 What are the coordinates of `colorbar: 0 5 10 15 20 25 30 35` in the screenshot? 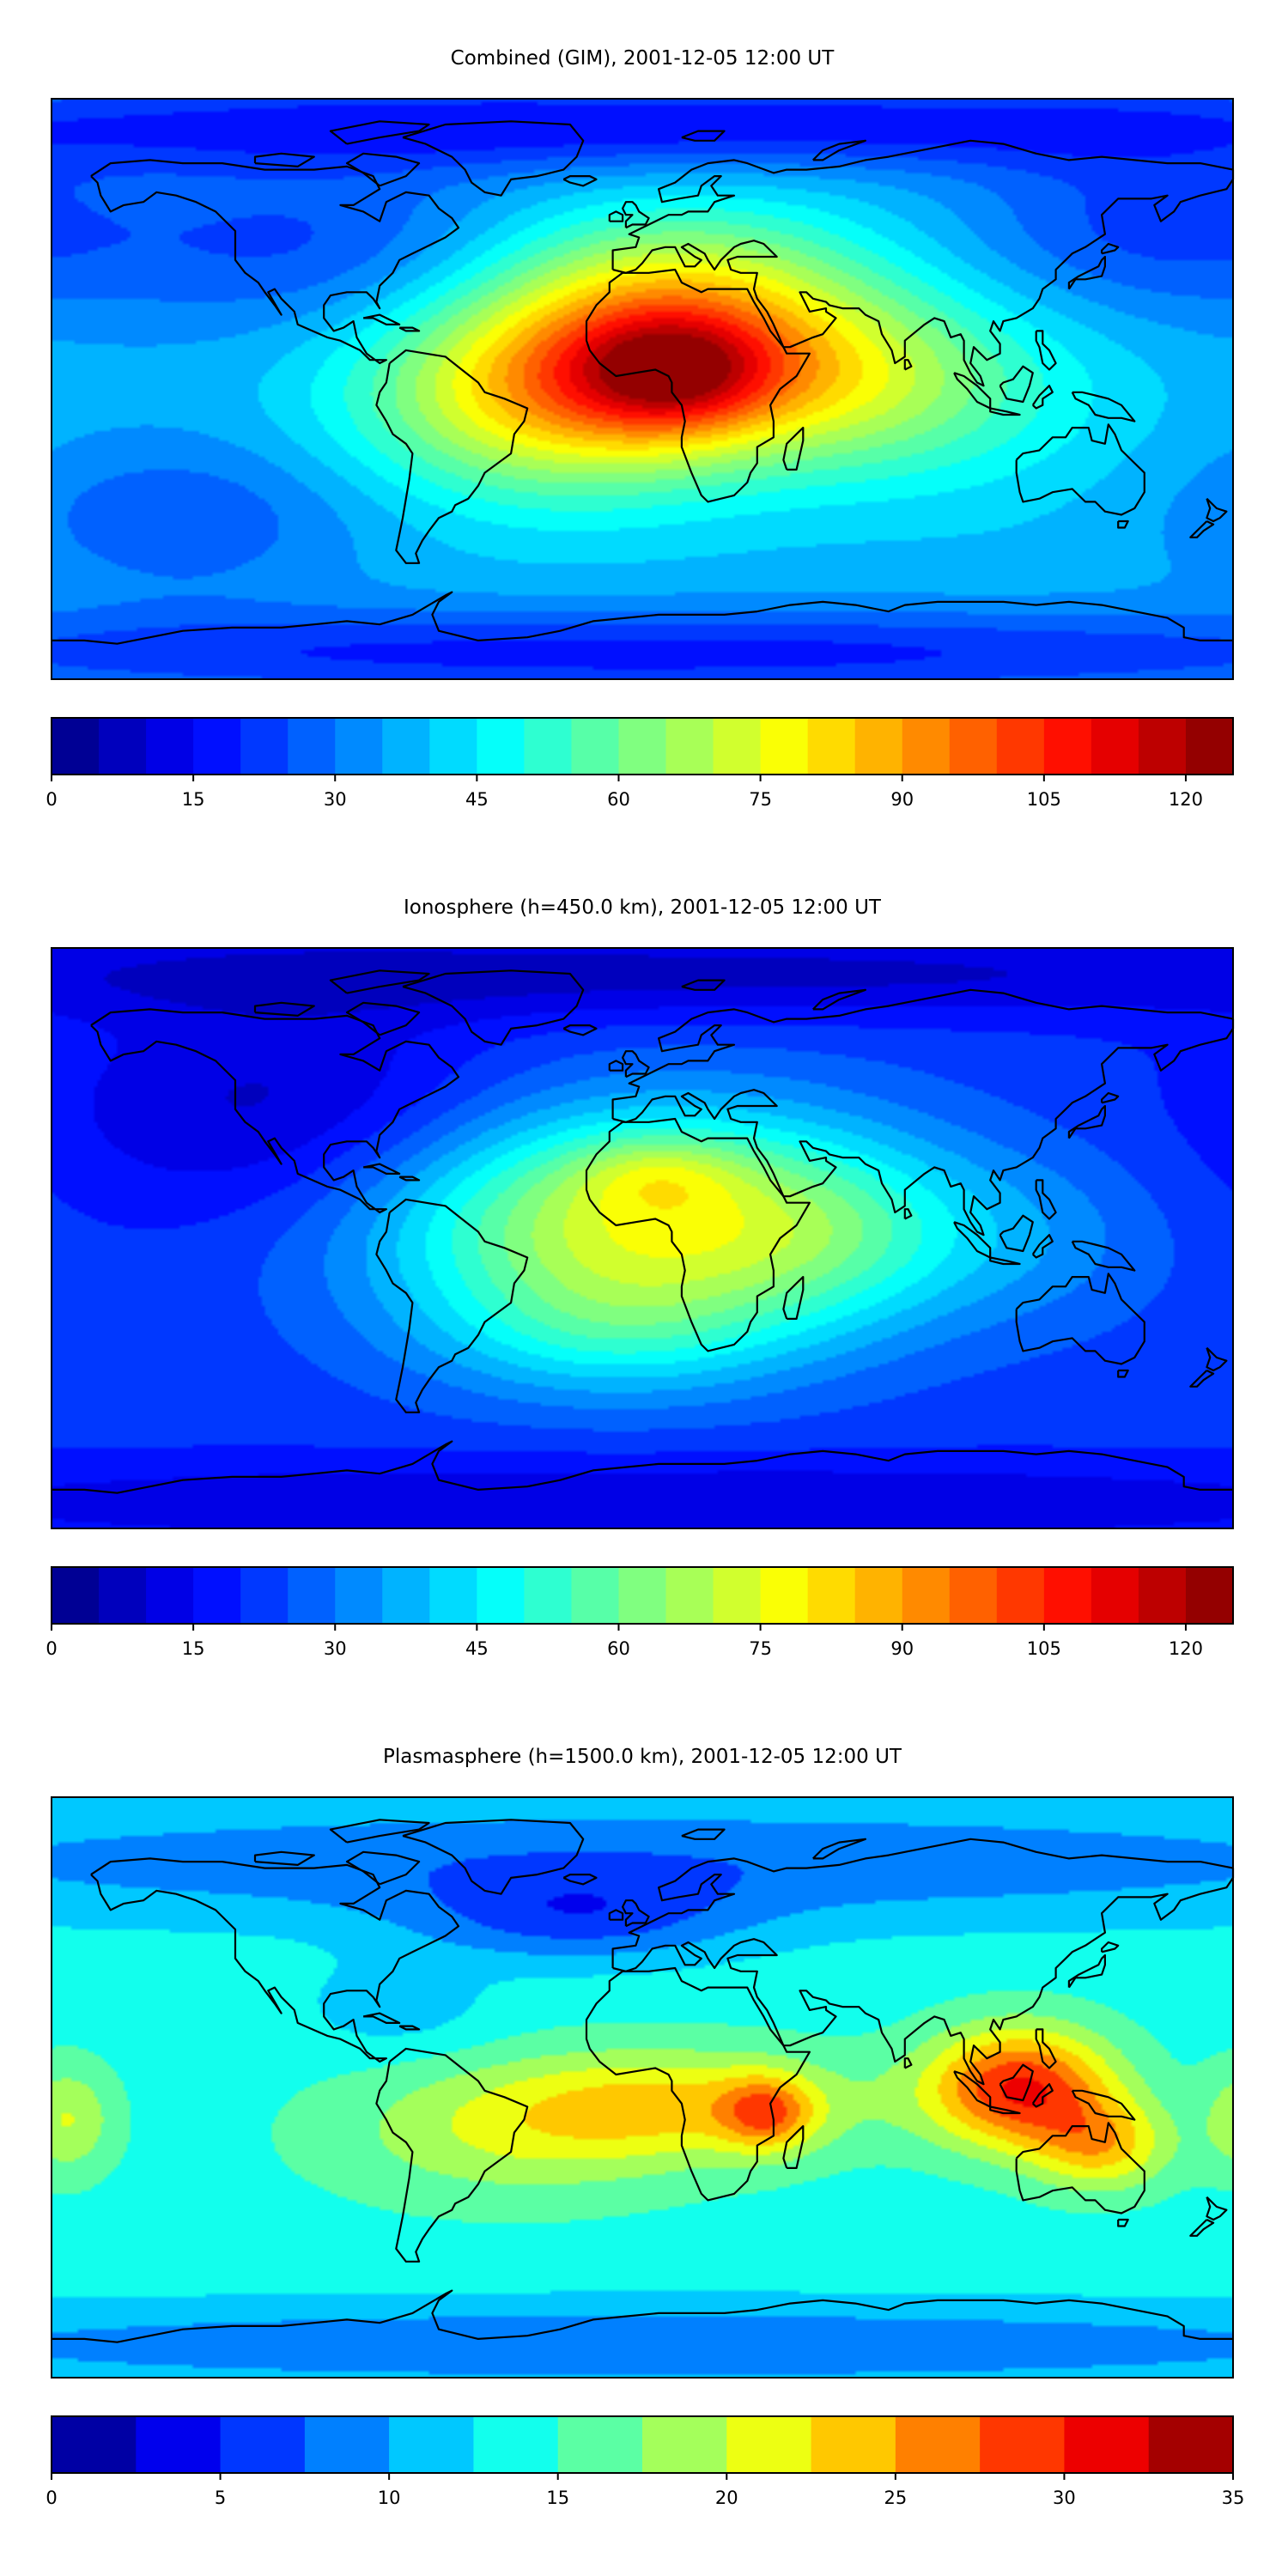 It's located at (645, 2462).